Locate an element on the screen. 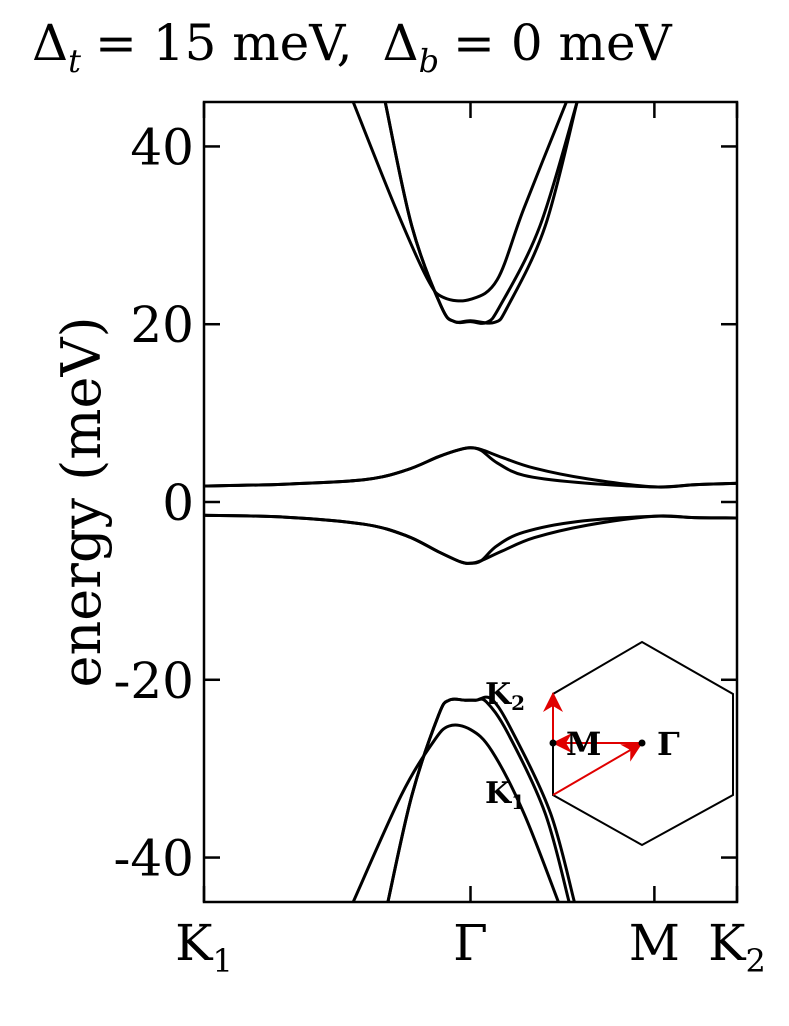 Image resolution: width=789 pixels, height=1026 pixels. inset-gamma-label: Γ is located at coordinates (668, 744).